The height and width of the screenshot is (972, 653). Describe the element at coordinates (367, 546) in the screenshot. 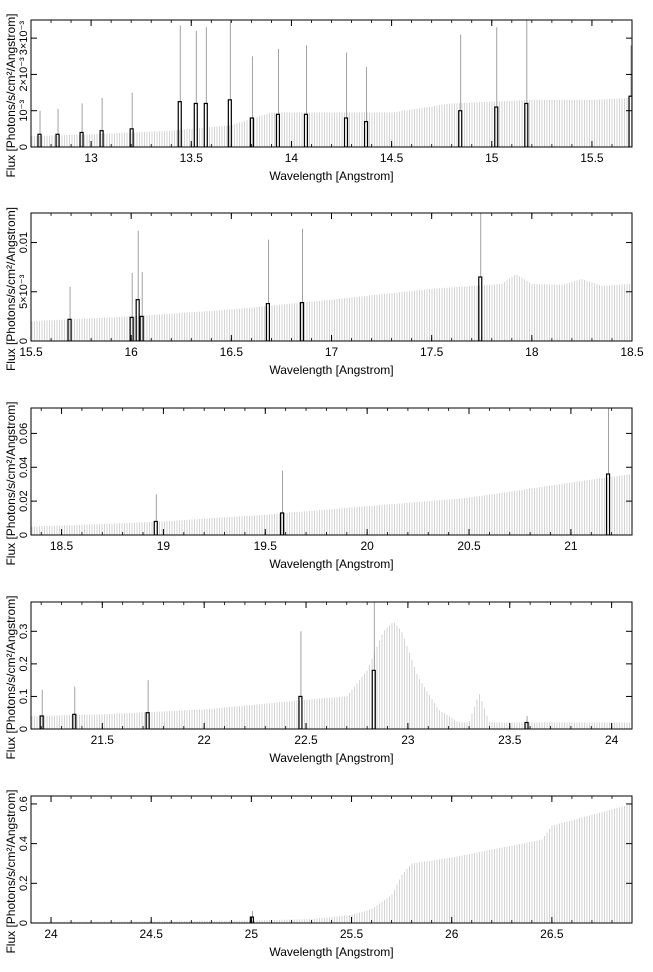

I see `x-tick-label: 20` at that location.